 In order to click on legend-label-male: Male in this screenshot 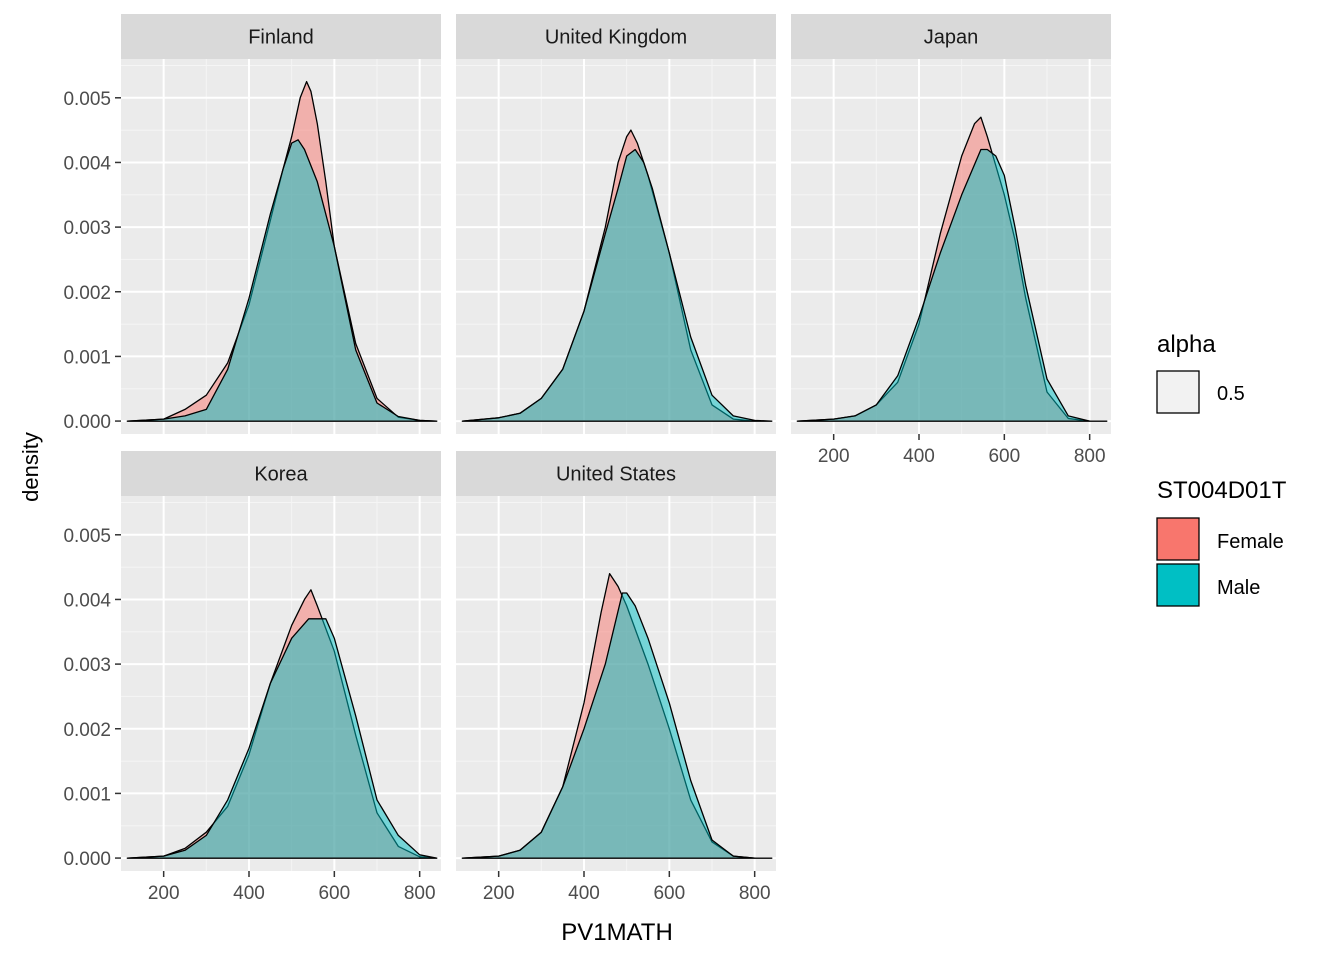, I will do `click(1238, 588)`.